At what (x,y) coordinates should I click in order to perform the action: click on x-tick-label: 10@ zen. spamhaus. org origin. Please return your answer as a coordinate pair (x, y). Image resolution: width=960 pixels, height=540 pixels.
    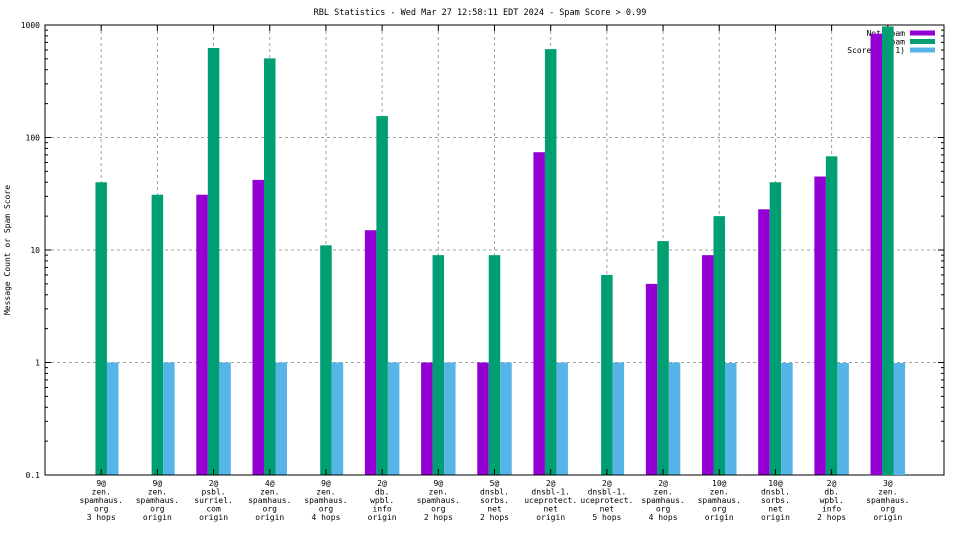
    Looking at the image, I should click on (719, 500).